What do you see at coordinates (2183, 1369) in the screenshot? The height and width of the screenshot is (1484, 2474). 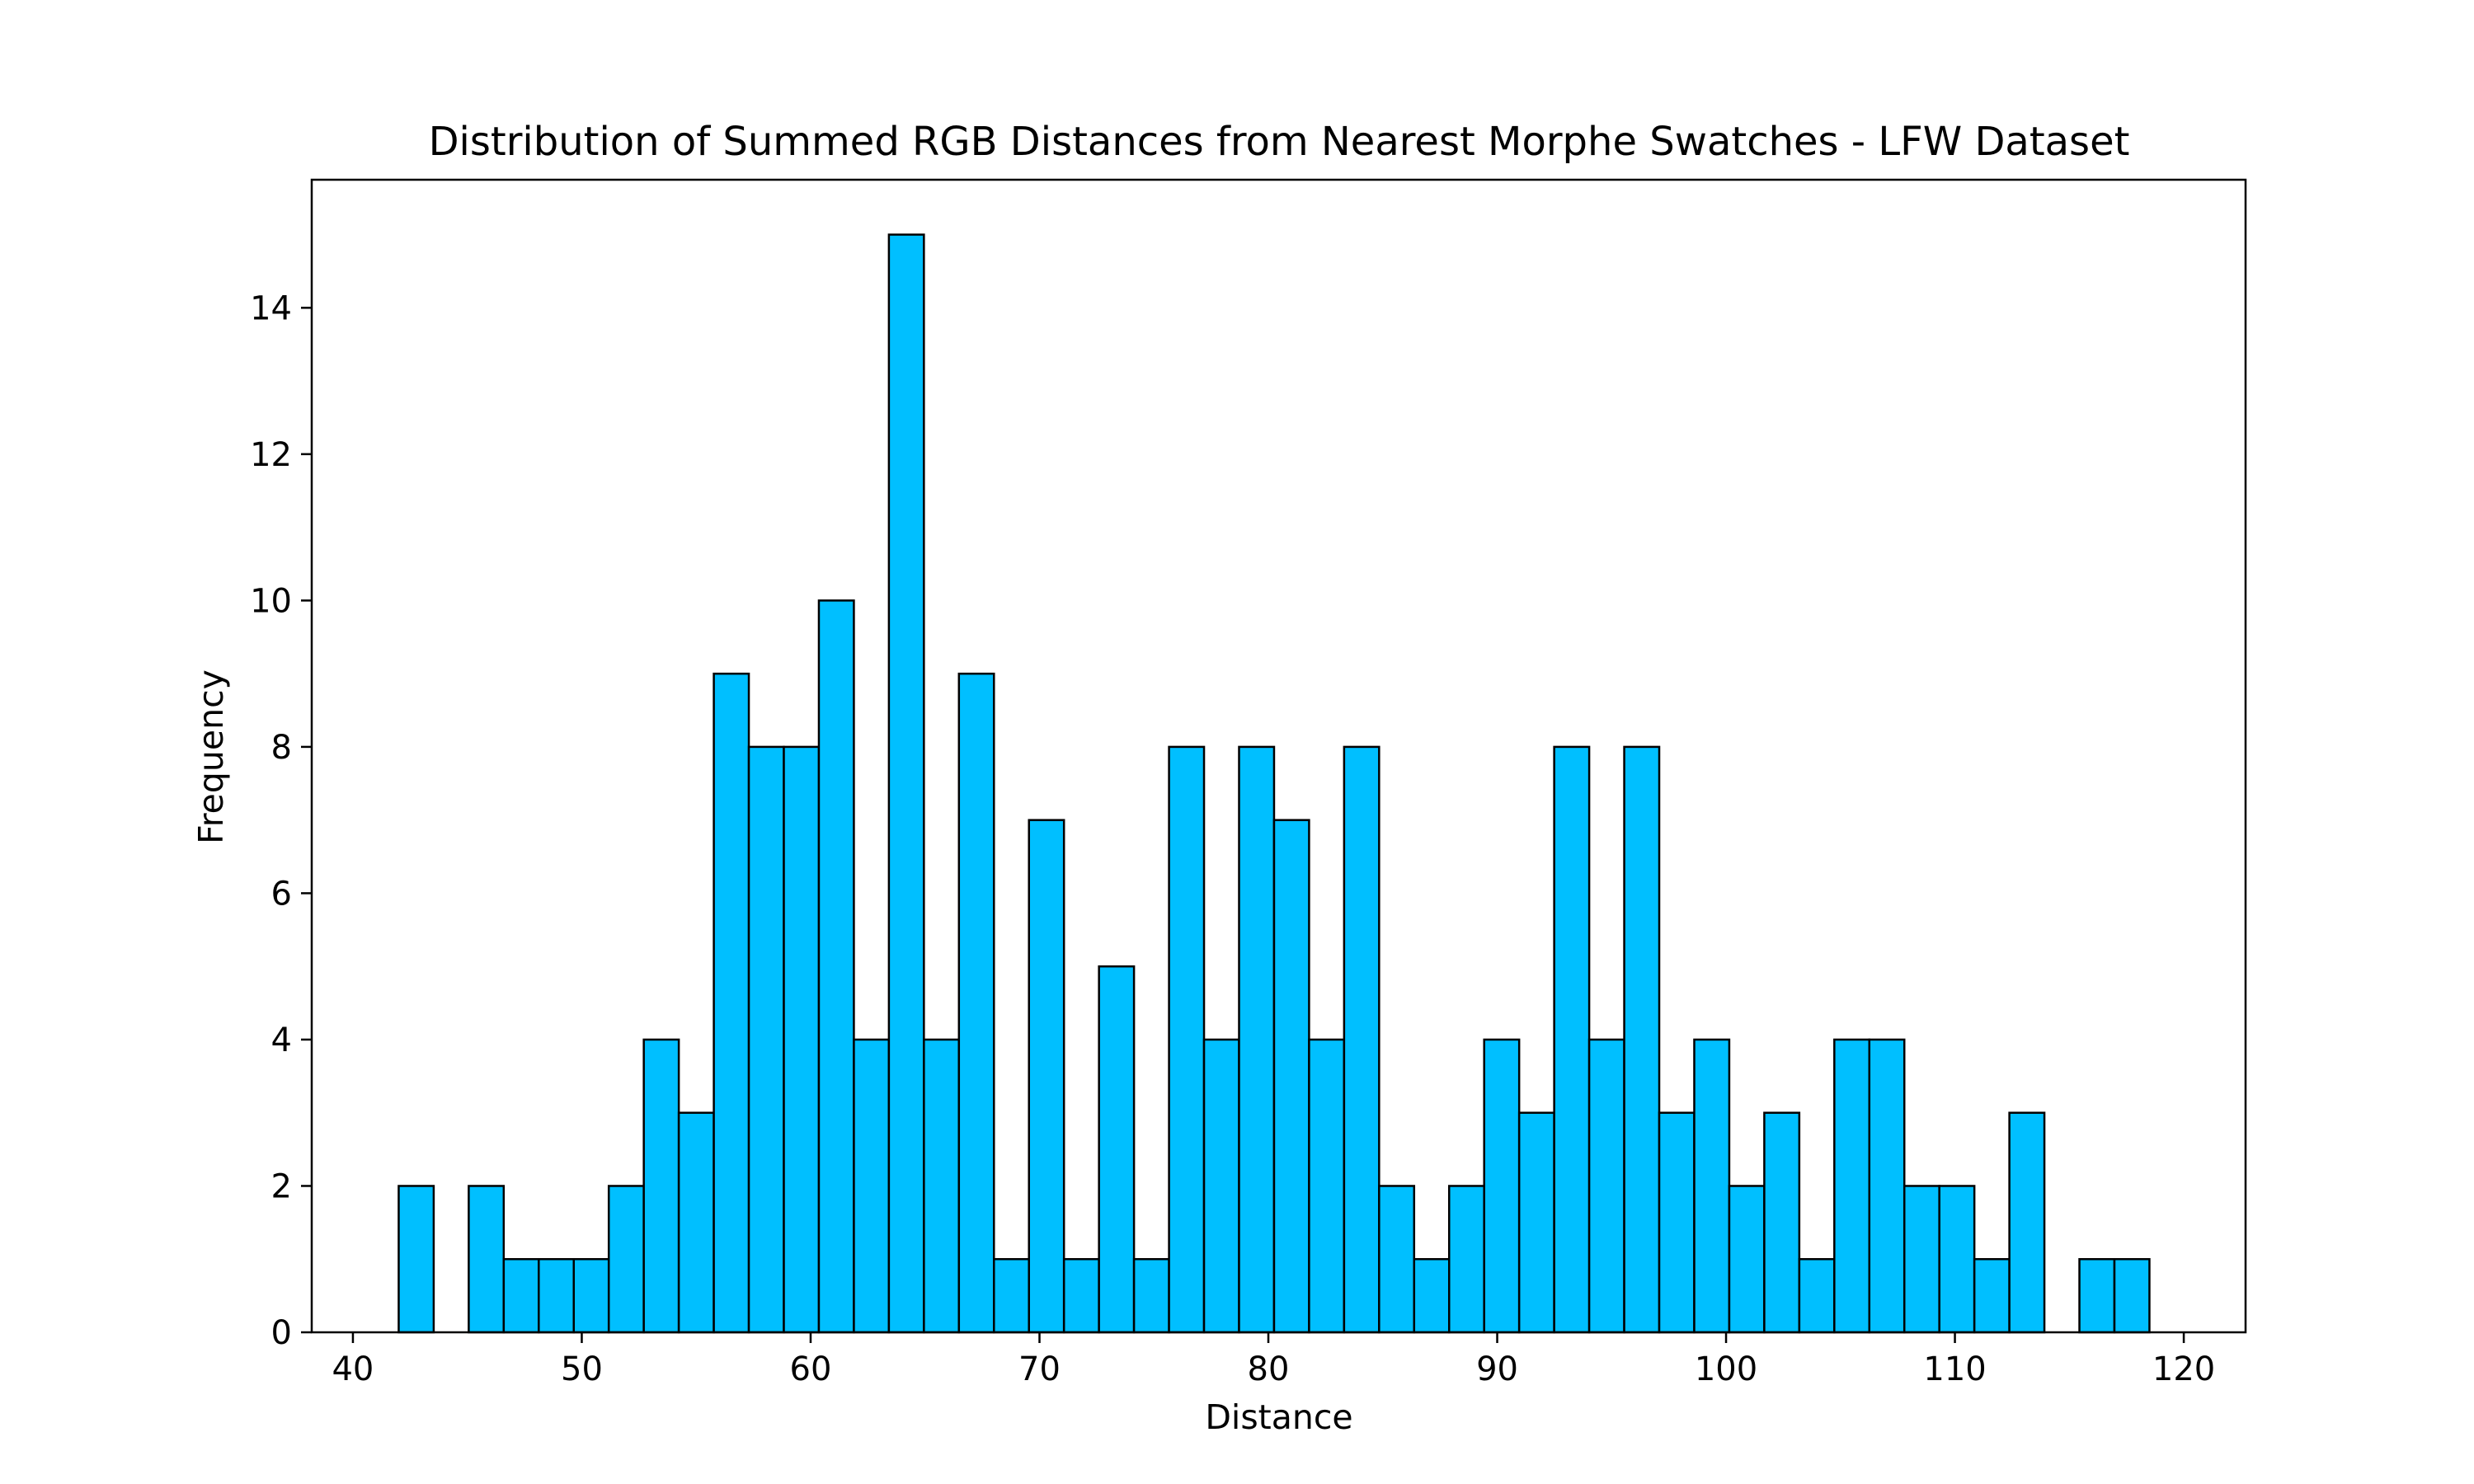 I see `x-tick-label: 120` at bounding box center [2183, 1369].